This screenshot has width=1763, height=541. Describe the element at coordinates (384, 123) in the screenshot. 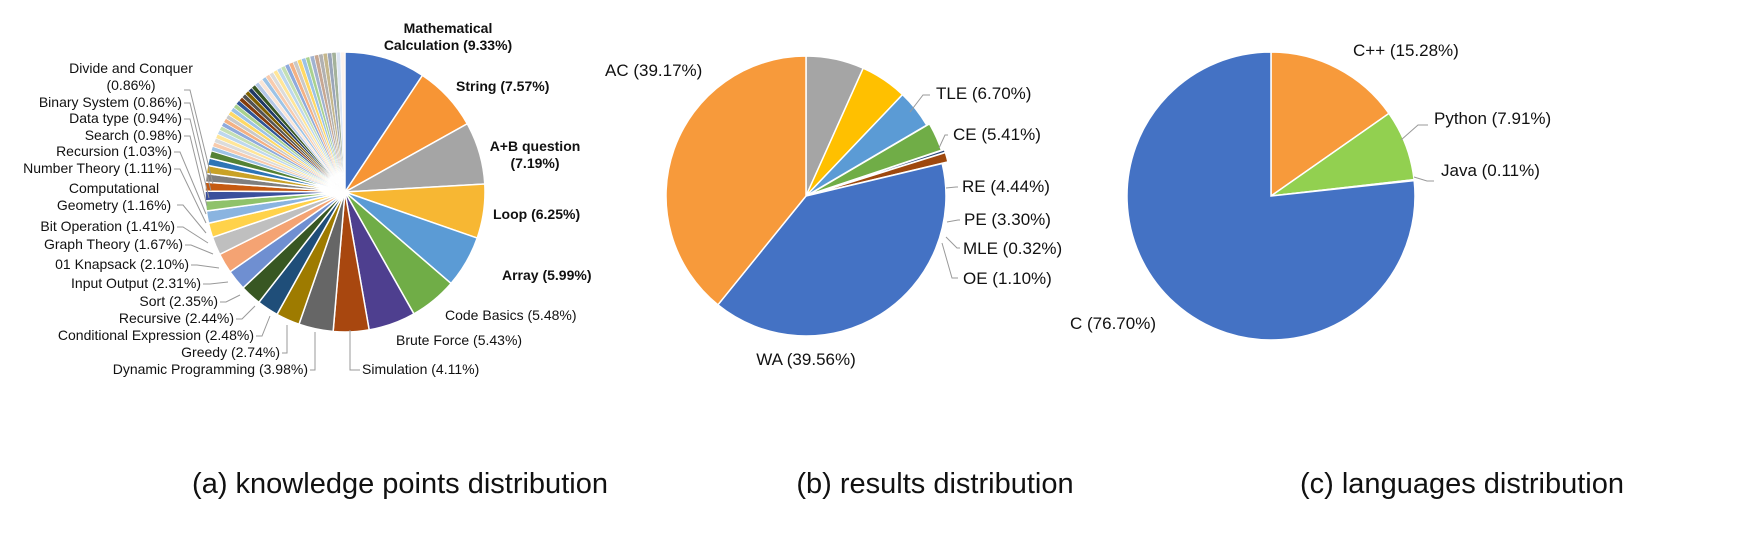

I see `slice-mathematical-calculation` at that location.